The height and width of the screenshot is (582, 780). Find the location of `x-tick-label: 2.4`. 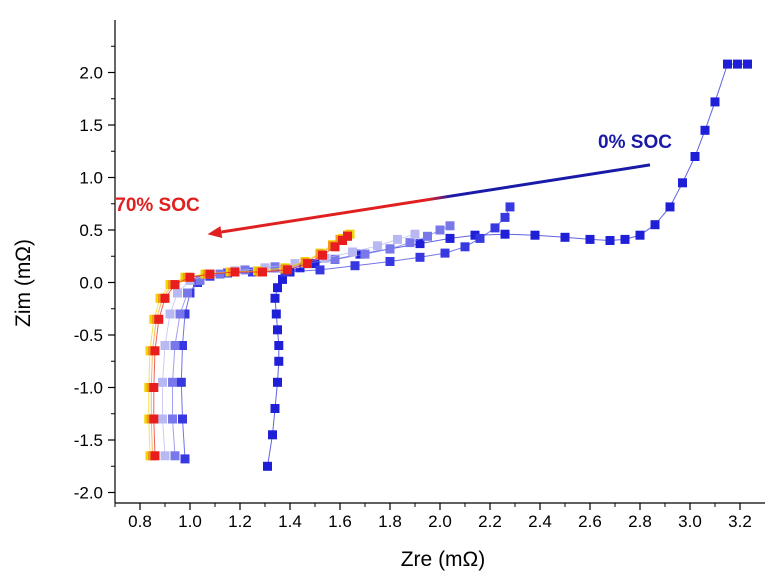

x-tick-label: 2.4 is located at coordinates (540, 521).